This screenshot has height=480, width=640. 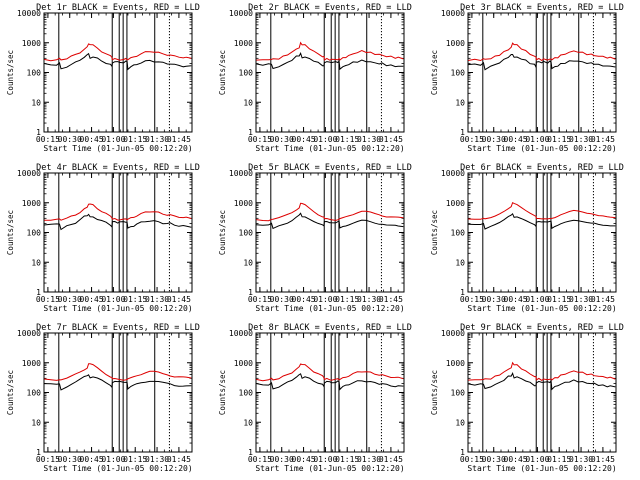 What do you see at coordinates (330, 328) in the screenshot?
I see `panel-title: Det 8r BLACK = Events, RED = LLD` at bounding box center [330, 328].